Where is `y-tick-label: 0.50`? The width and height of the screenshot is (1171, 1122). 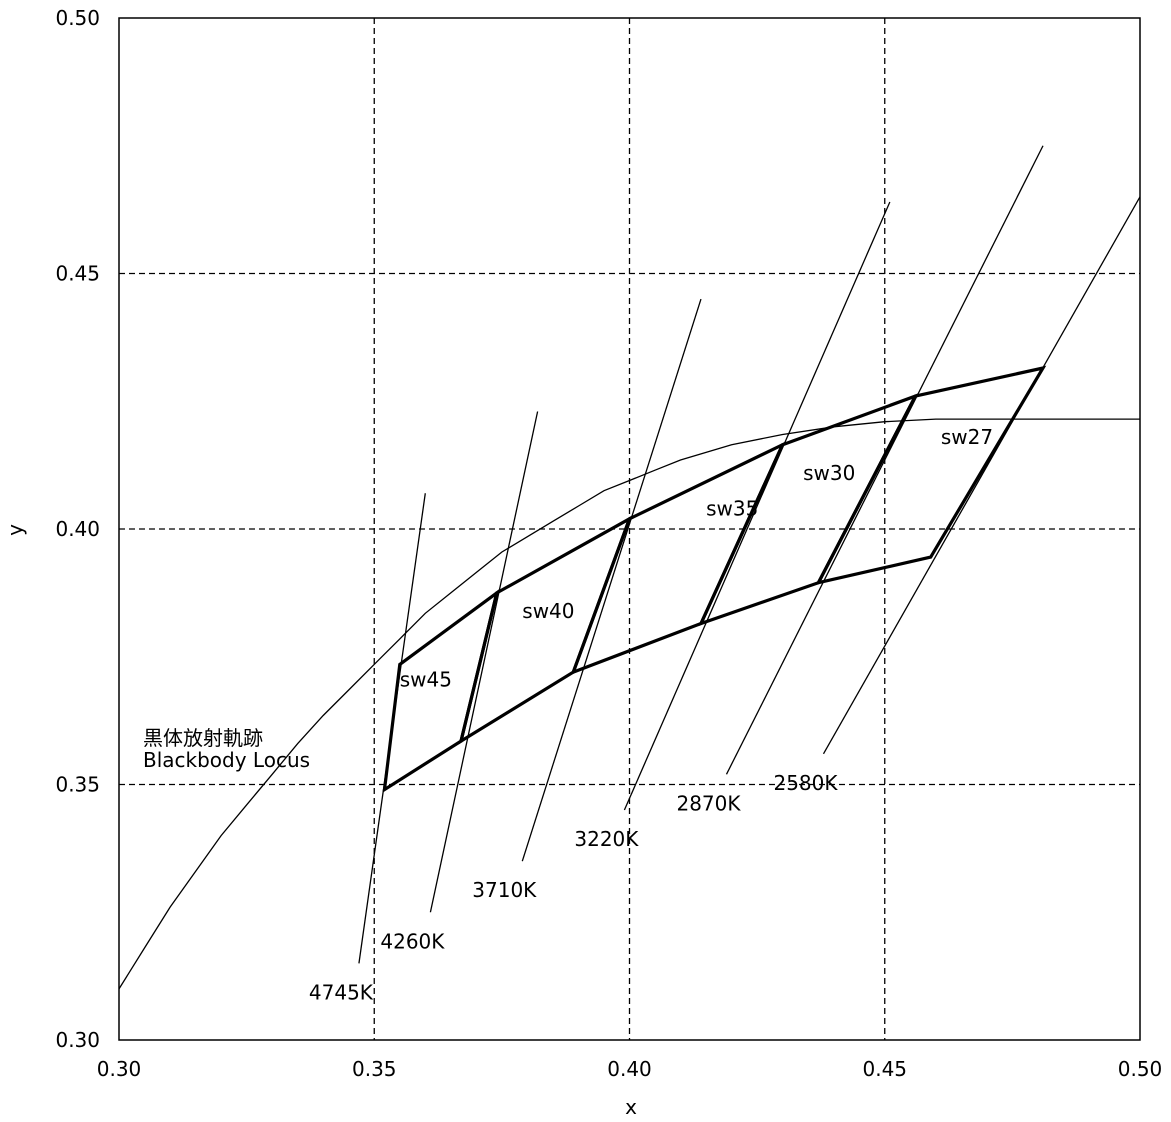
y-tick-label: 0.50 is located at coordinates (77, 18).